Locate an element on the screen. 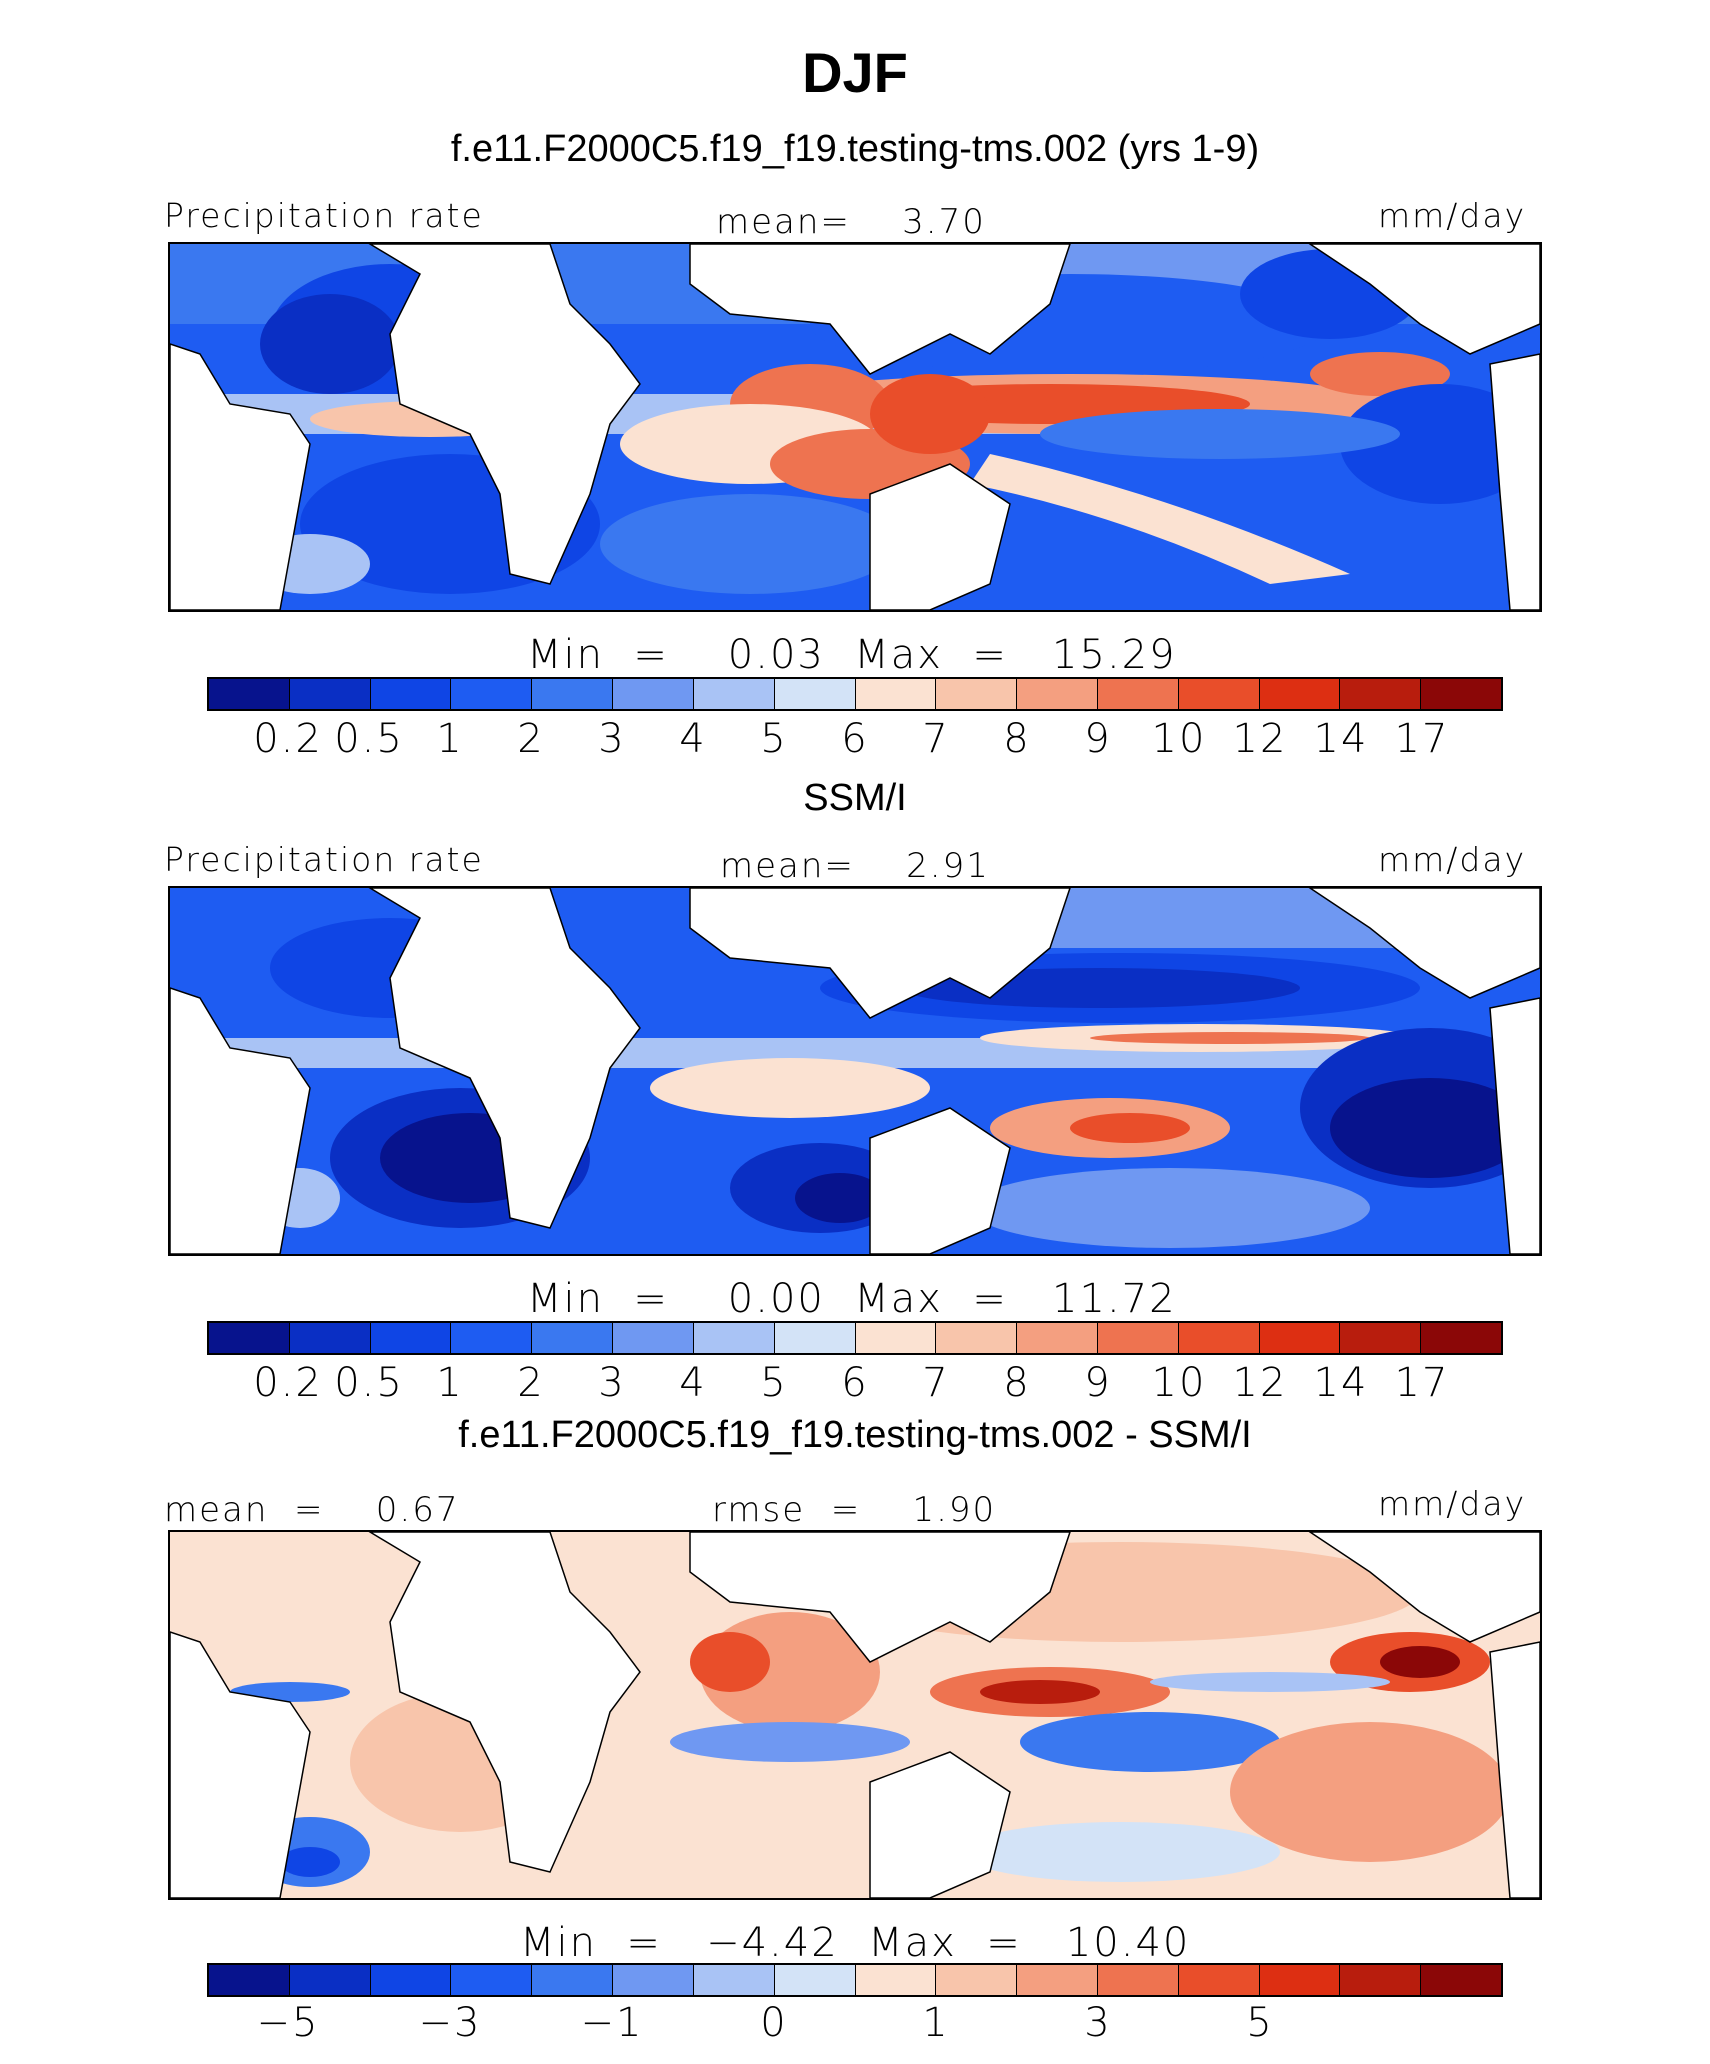 This screenshot has height=2064, width=1710. panel-3-colorbar is located at coordinates (855, 1980).